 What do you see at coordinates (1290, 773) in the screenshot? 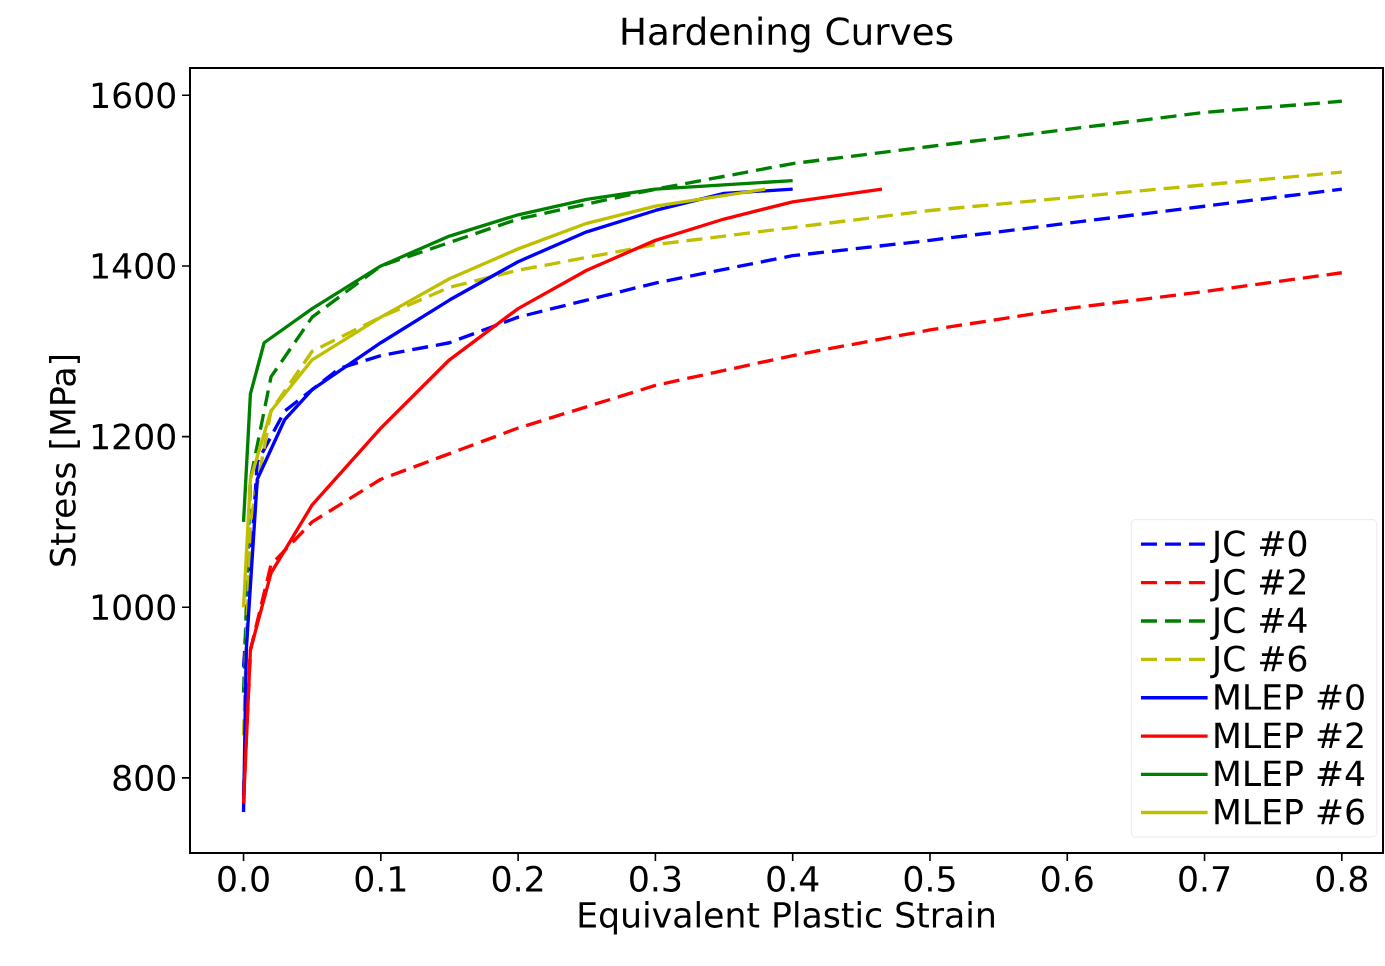
I see `legend-label: MLEP #4` at bounding box center [1290, 773].